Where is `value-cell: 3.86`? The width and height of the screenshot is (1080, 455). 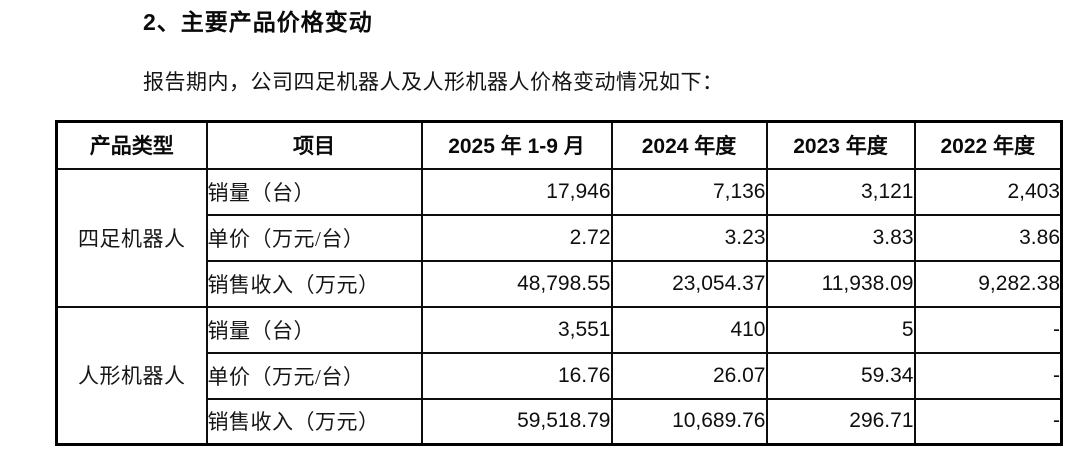 value-cell: 3.86 is located at coordinates (988, 237).